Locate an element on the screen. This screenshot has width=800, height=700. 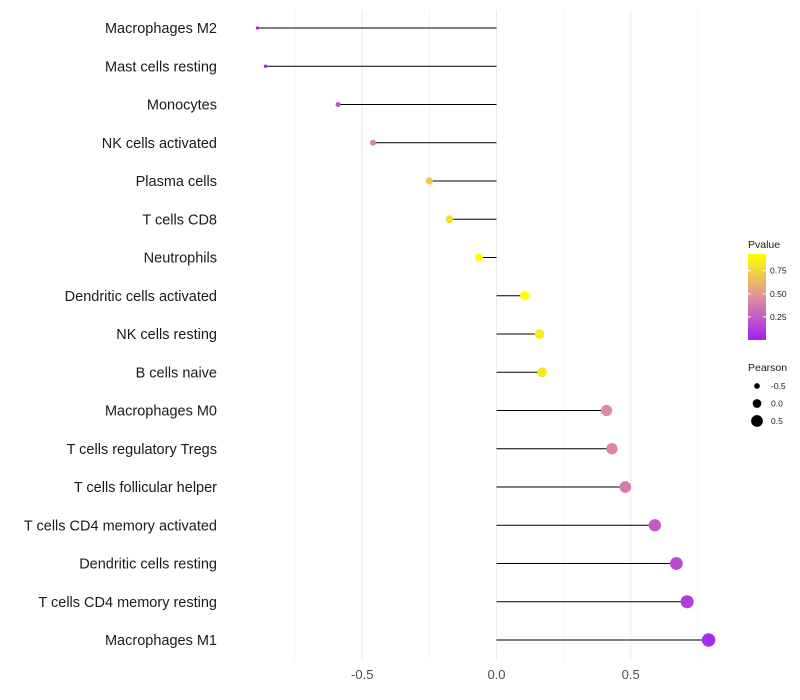
colorbar-tick-label: 0.50 is located at coordinates (778, 294).